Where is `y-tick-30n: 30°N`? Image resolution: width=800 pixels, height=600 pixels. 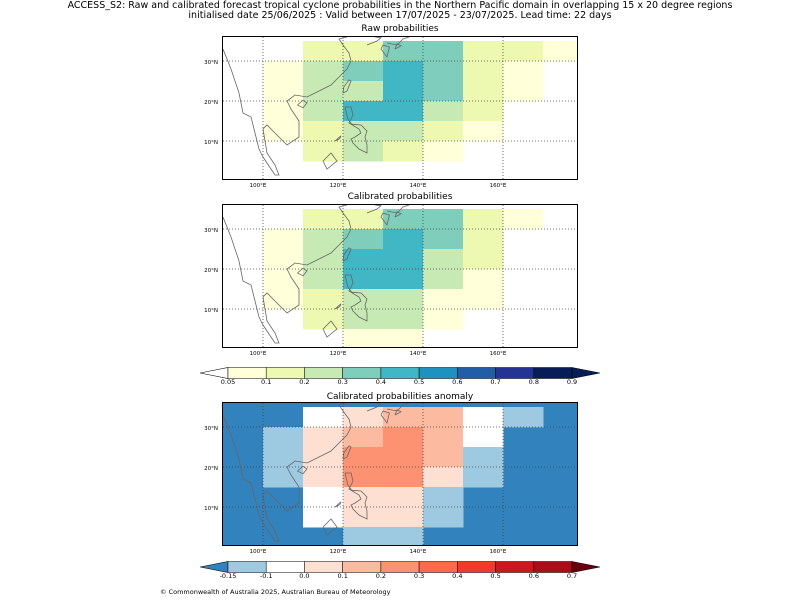
y-tick-30n: 30°N is located at coordinates (211, 231).